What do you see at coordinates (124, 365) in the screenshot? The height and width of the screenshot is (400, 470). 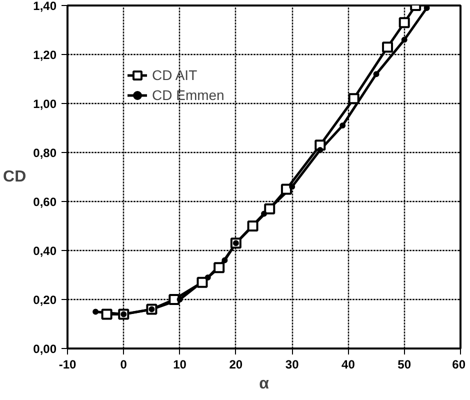 I see `x-tick-label: 0` at bounding box center [124, 365].